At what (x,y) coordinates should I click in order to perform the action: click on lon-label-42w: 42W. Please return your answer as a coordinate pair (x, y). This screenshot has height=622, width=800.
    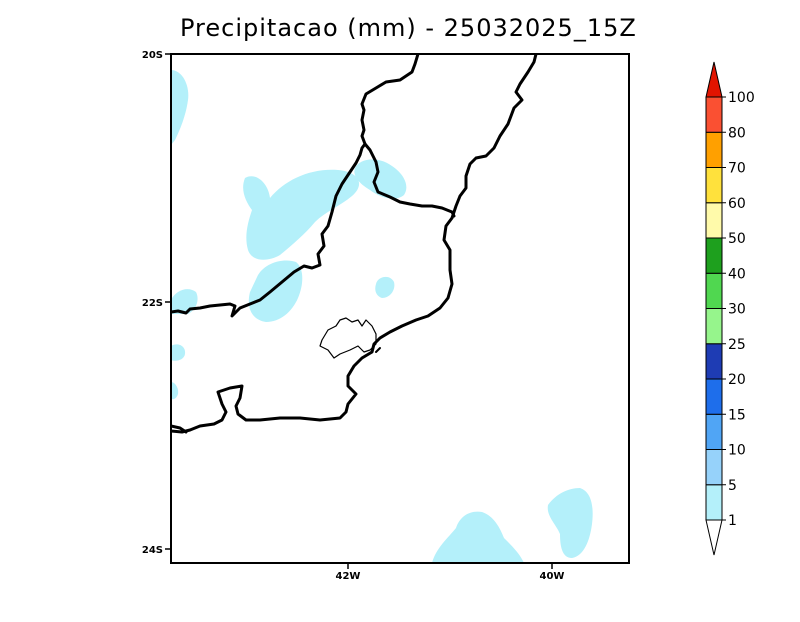
    Looking at the image, I should click on (348, 576).